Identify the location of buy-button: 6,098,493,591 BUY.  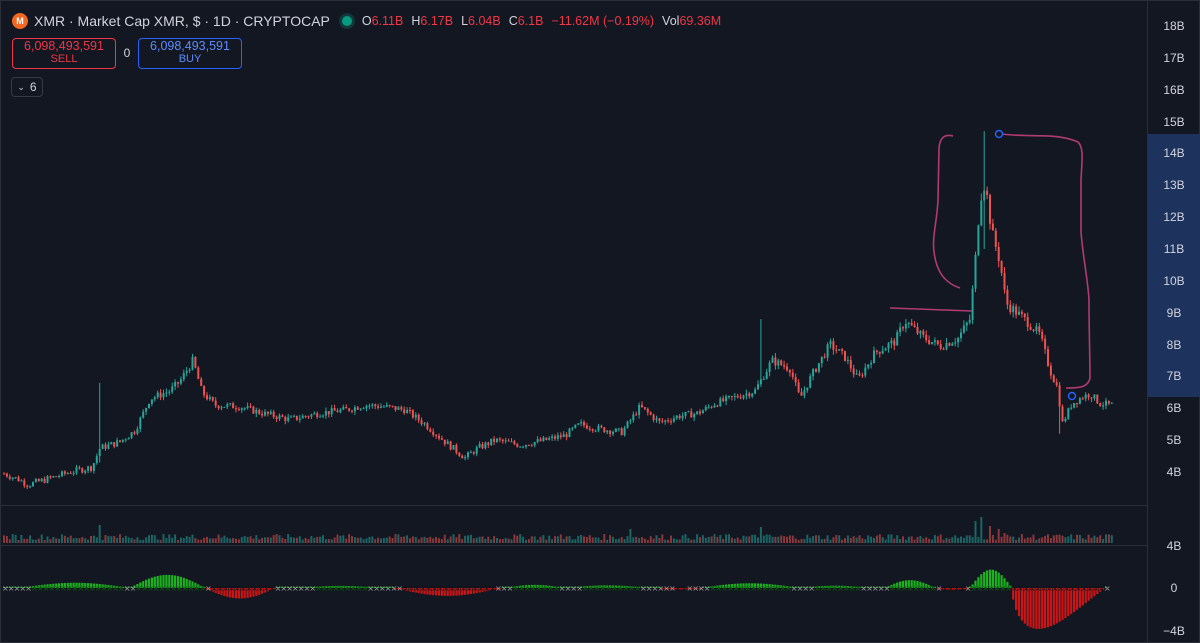
(190, 53).